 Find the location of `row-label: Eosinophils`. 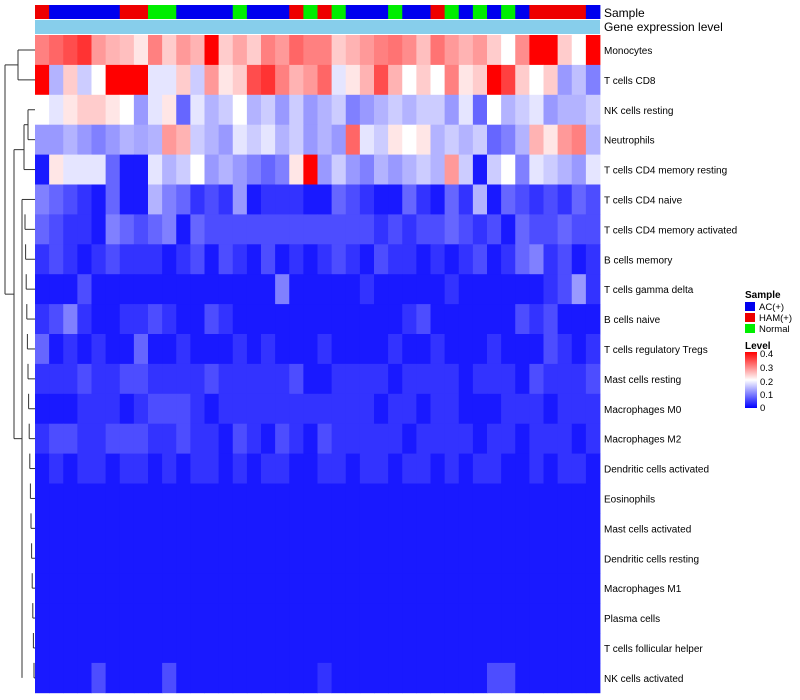

row-label: Eosinophils is located at coordinates (629, 499).